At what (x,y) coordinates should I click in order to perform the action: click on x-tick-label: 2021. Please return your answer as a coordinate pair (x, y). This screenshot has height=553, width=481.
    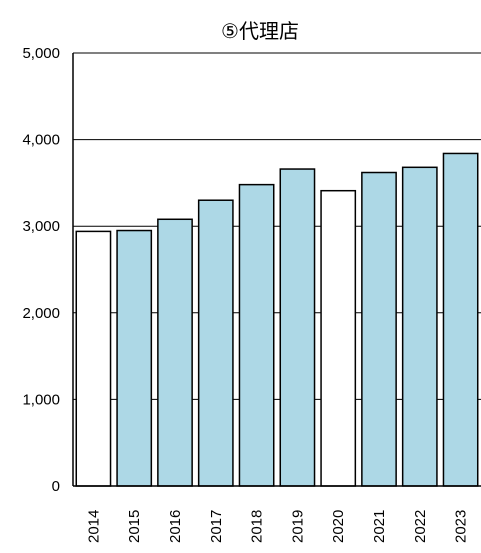
    Looking at the image, I should click on (379, 526).